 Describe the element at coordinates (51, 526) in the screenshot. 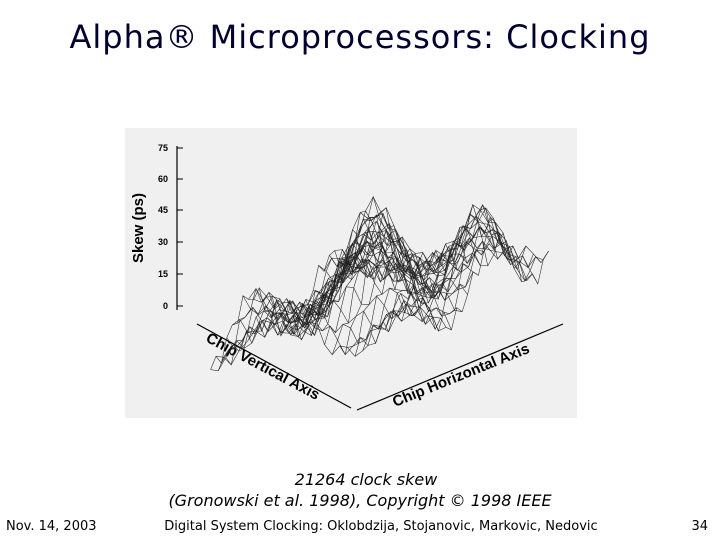

I see `footer-date: Nov. 14, 2003` at that location.